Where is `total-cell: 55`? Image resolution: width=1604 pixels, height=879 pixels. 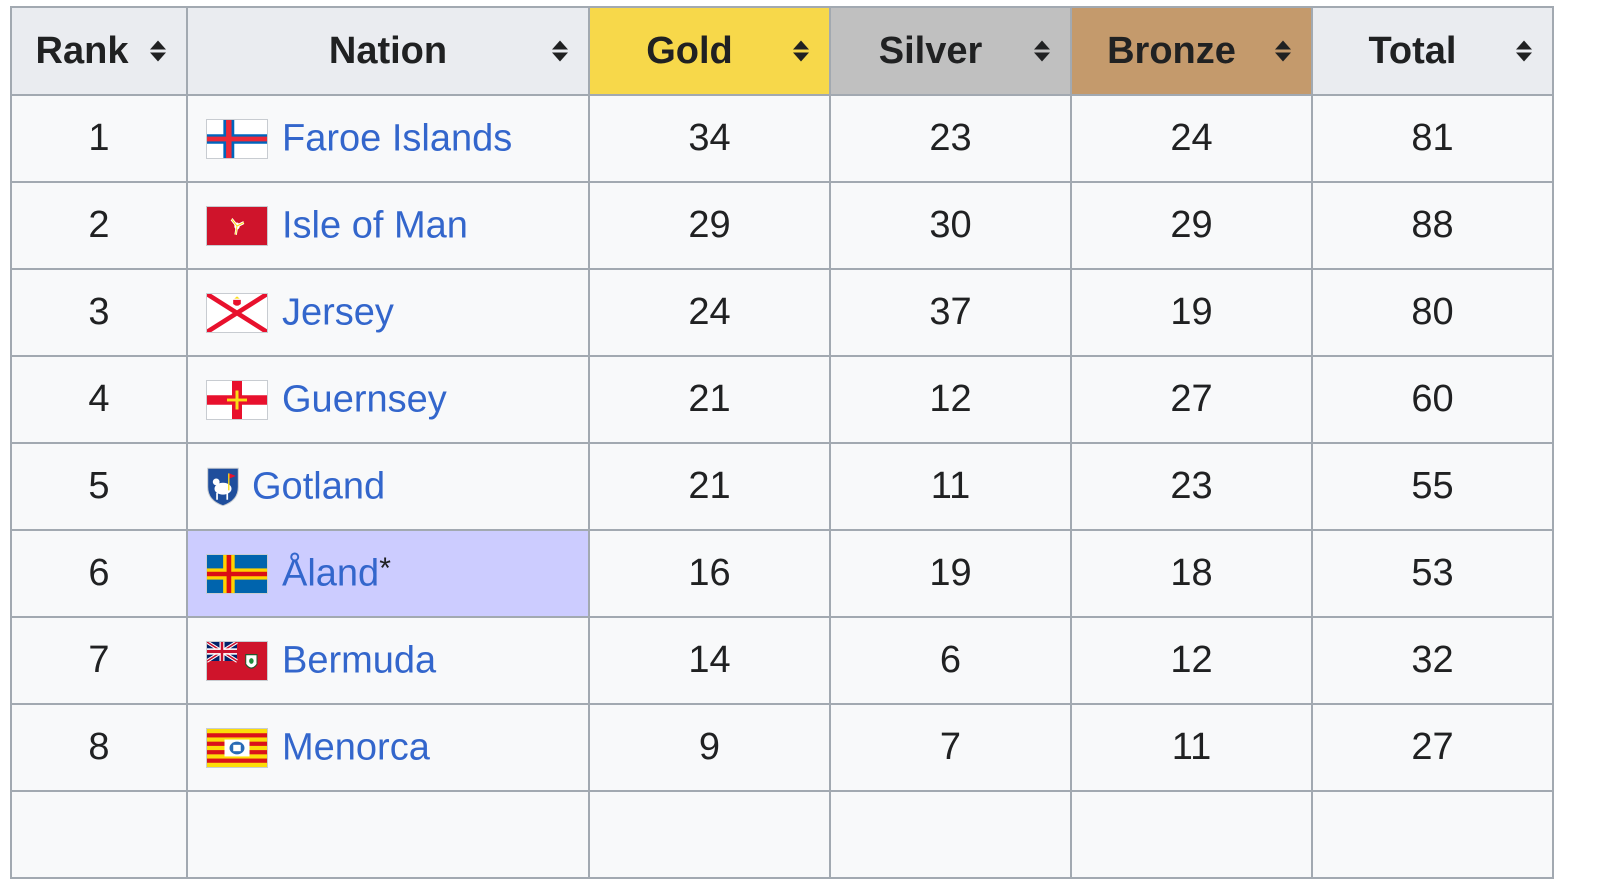
total-cell: 55 is located at coordinates (1432, 486).